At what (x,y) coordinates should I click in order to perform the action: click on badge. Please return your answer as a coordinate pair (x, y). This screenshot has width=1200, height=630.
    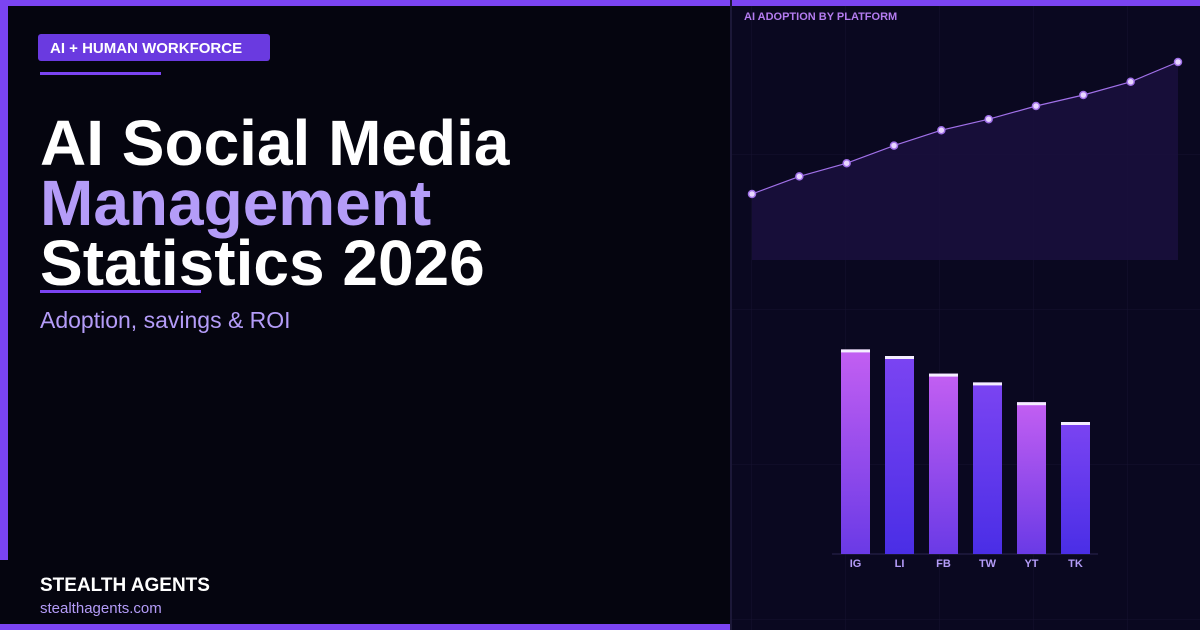
    Looking at the image, I should click on (154, 47).